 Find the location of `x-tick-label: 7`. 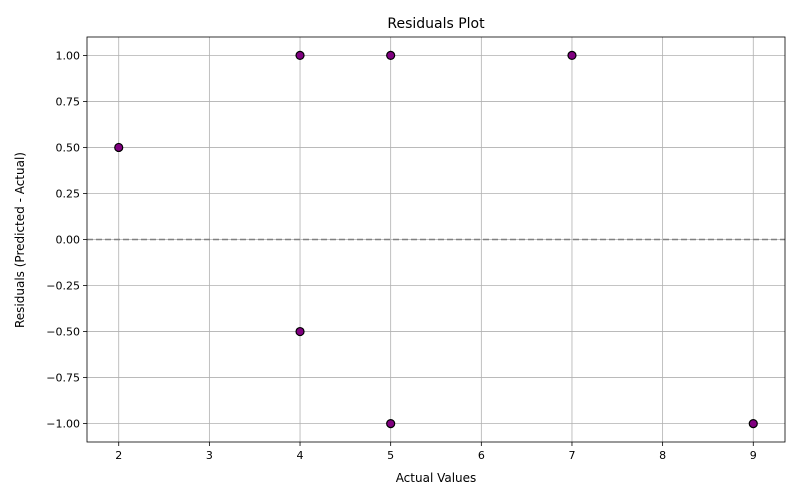

x-tick-label: 7 is located at coordinates (571, 455).